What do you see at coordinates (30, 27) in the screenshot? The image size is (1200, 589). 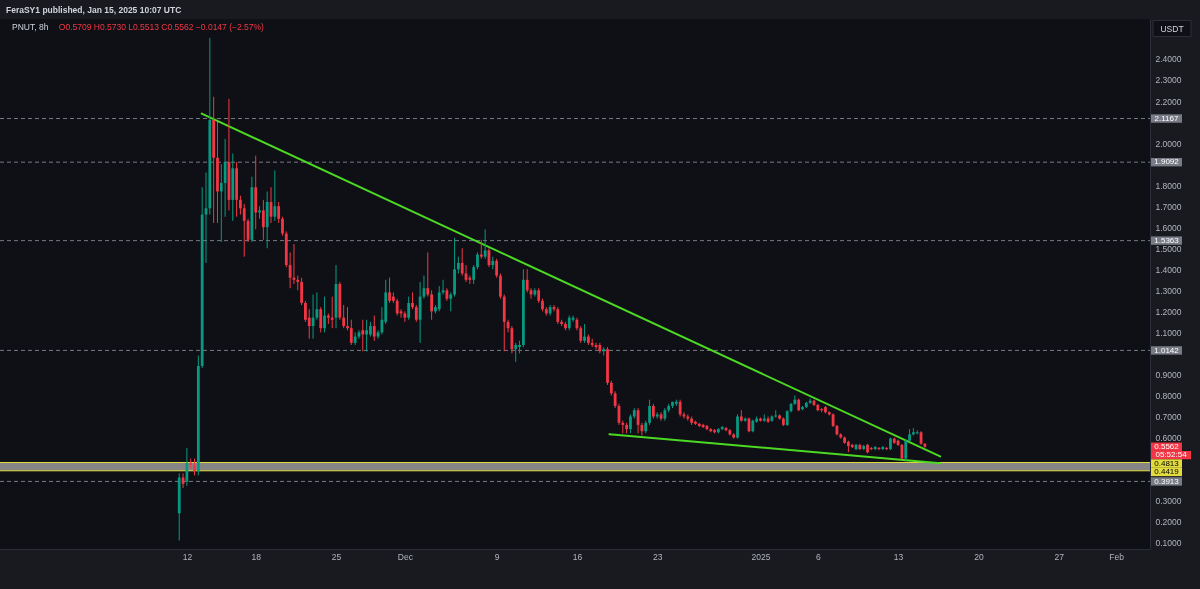 I see `chart-title: PNUT, 8h` at bounding box center [30, 27].